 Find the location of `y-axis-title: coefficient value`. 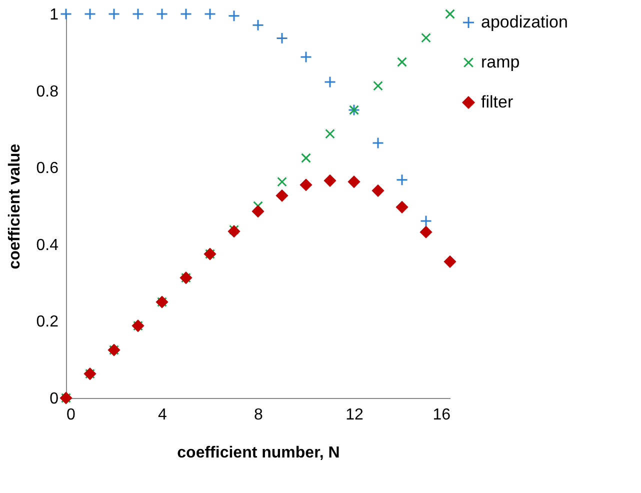

y-axis-title: coefficient value is located at coordinates (15, 207).